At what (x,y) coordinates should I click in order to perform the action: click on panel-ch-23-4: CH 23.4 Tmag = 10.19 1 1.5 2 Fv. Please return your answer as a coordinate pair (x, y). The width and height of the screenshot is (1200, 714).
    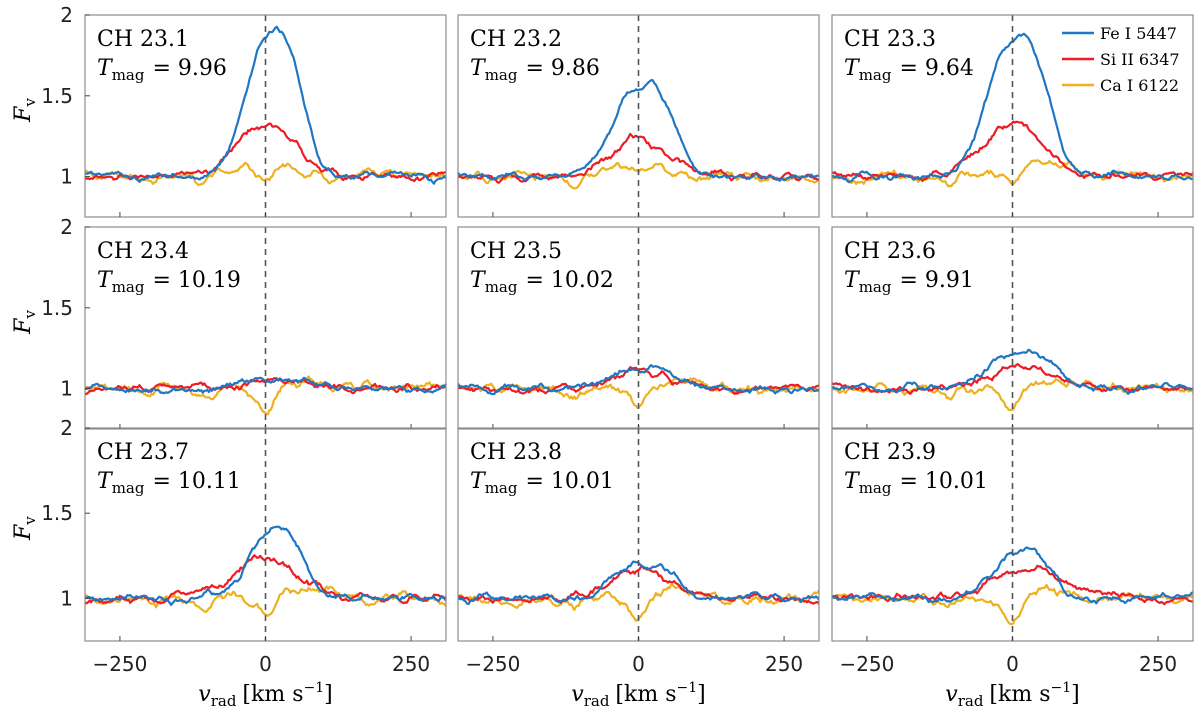
    Looking at the image, I should click on (229, 322).